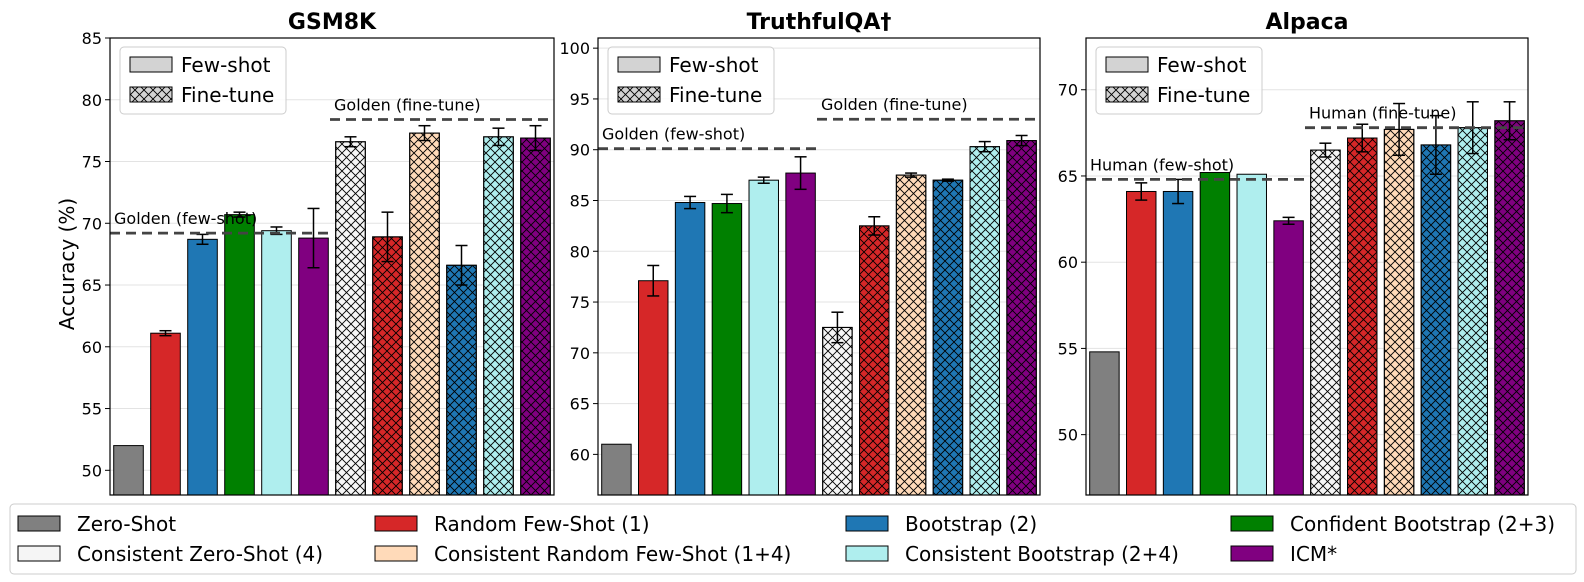  Describe the element at coordinates (971, 524) in the screenshot. I see `legend-entry-label: Bootstrap (2)` at that location.